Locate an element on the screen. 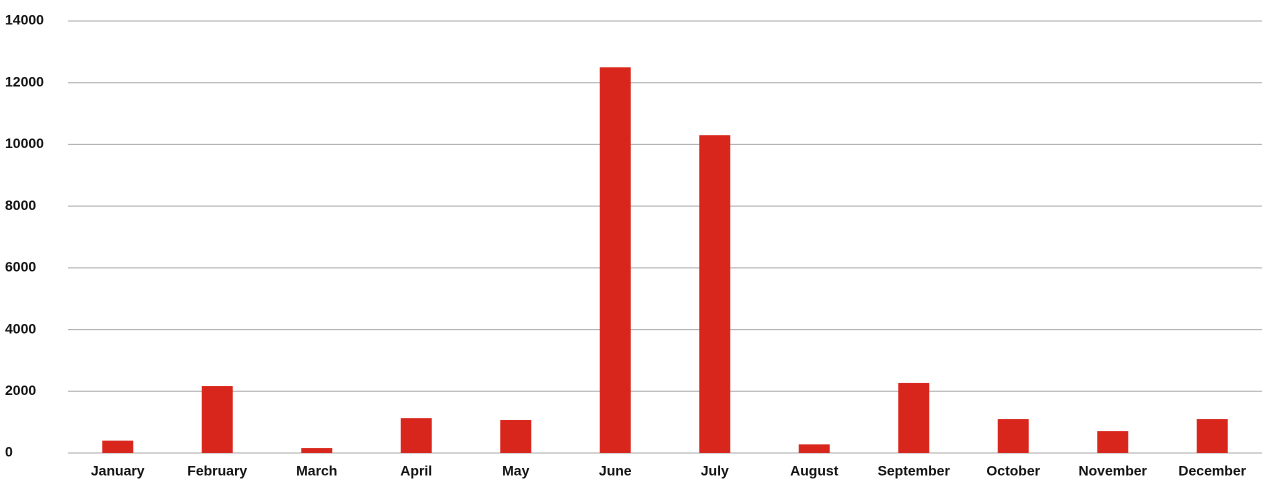  x-tick-label: April is located at coordinates (416, 471).